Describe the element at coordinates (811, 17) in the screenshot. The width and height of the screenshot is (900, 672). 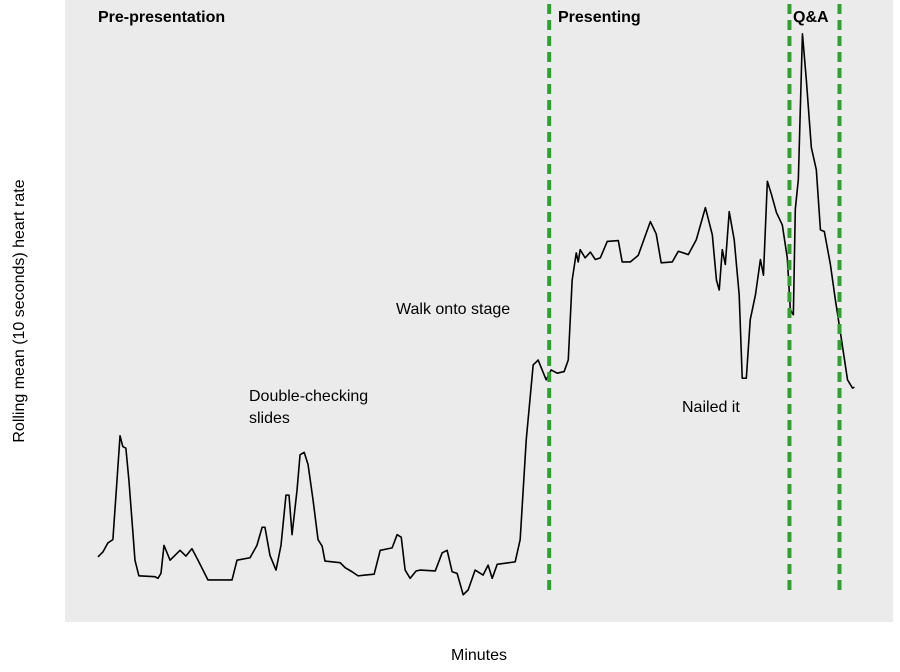
I see `phase-label: Q&A` at that location.